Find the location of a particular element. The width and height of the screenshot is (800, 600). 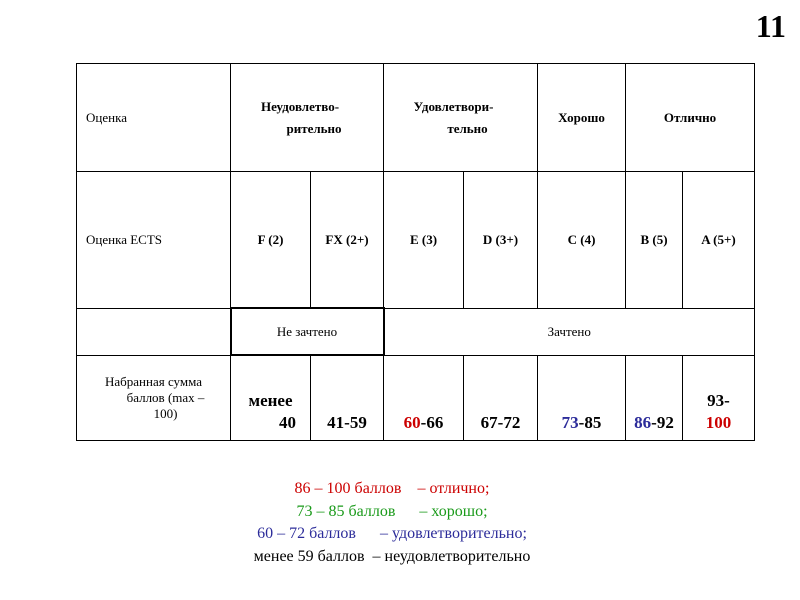

satisfactory-header: Удовлетвори- тельно is located at coordinates (460, 117).